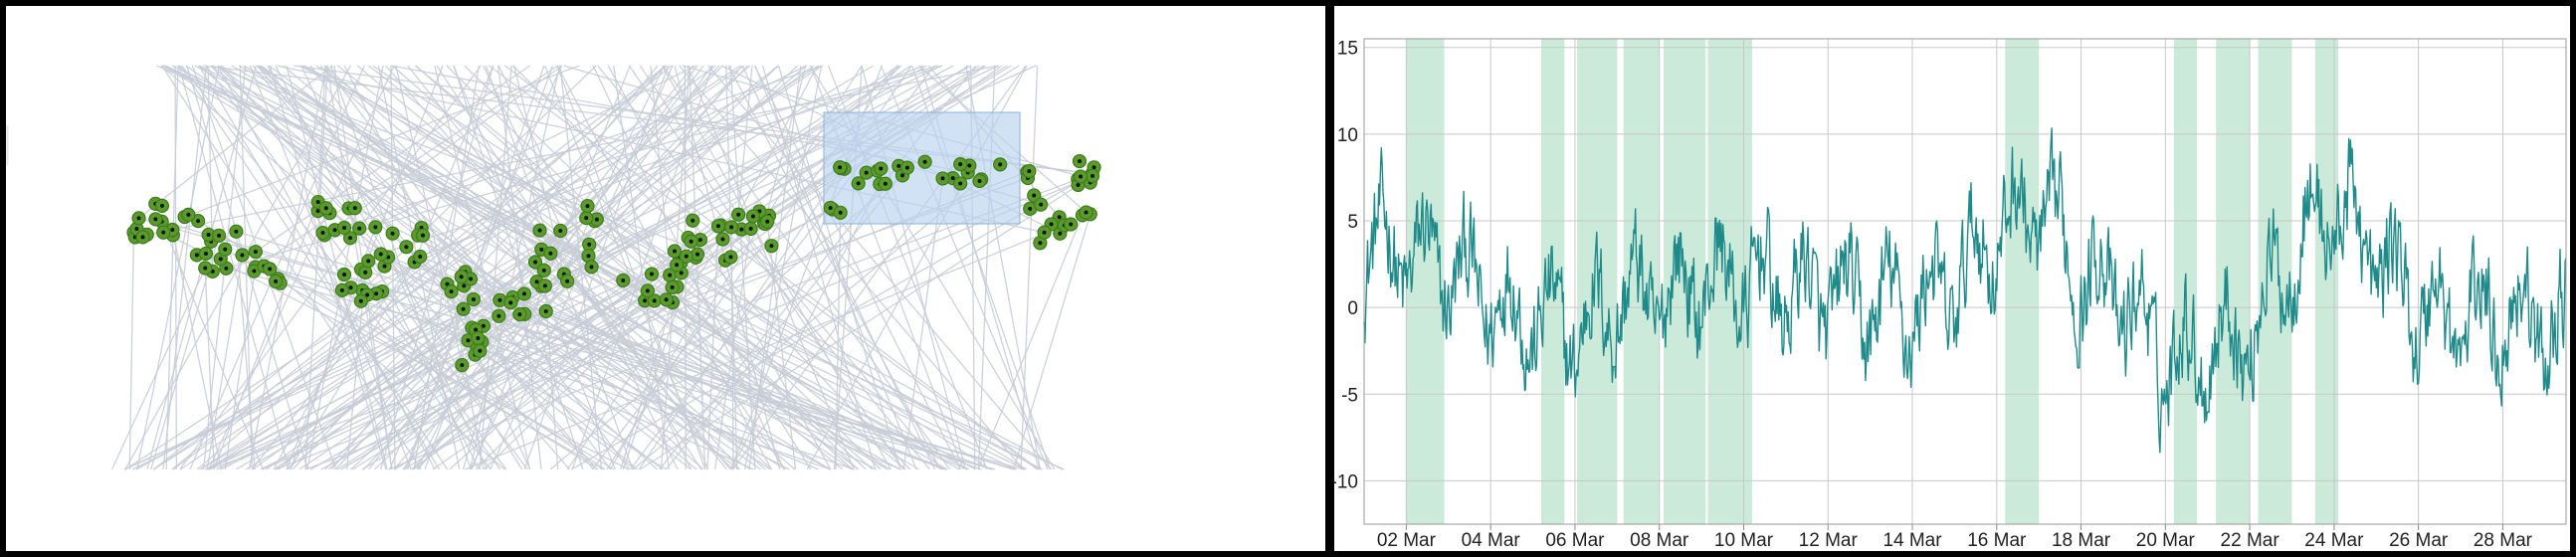 This screenshot has width=2576, height=557. I want to click on x-tick-label: 02 Mar, so click(1407, 540).